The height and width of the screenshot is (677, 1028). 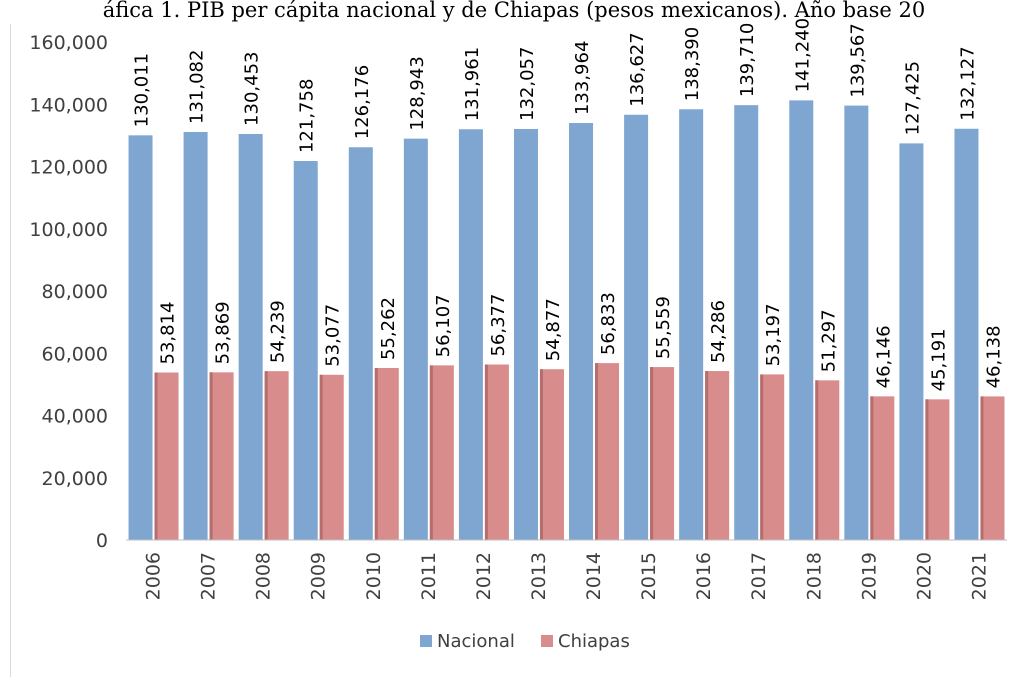 I want to click on legend-label: Nacional, so click(x=476, y=641).